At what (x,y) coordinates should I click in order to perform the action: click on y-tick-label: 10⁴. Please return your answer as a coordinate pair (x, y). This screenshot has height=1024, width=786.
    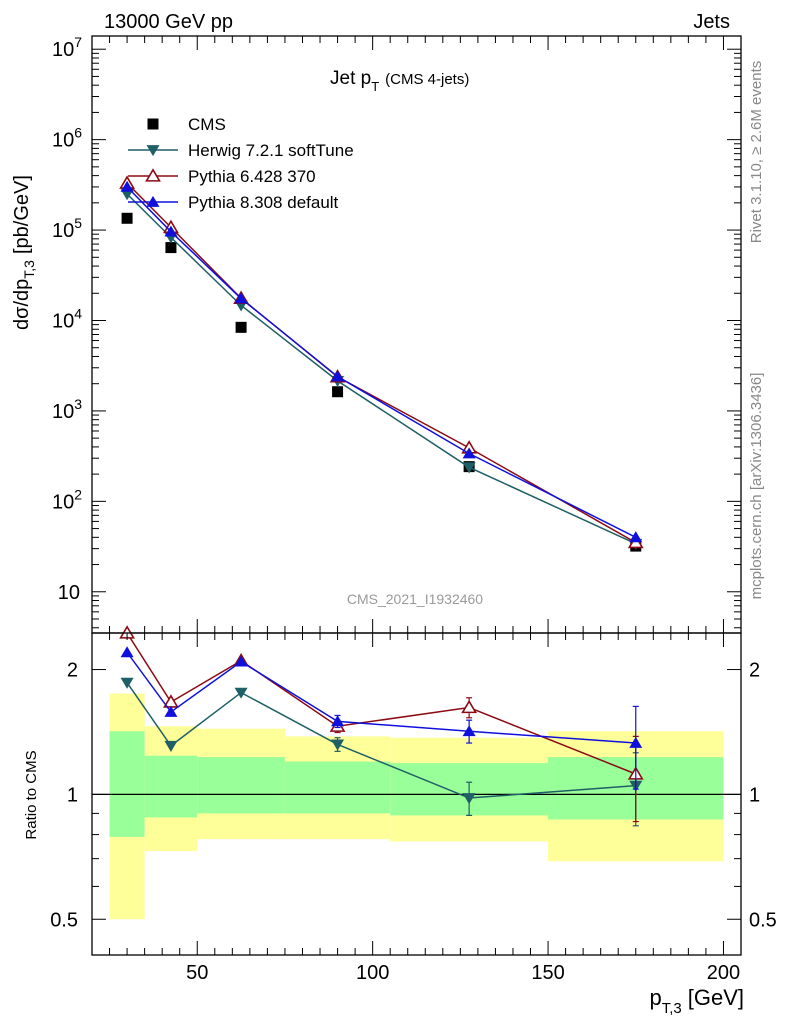
    Looking at the image, I should click on (67, 318).